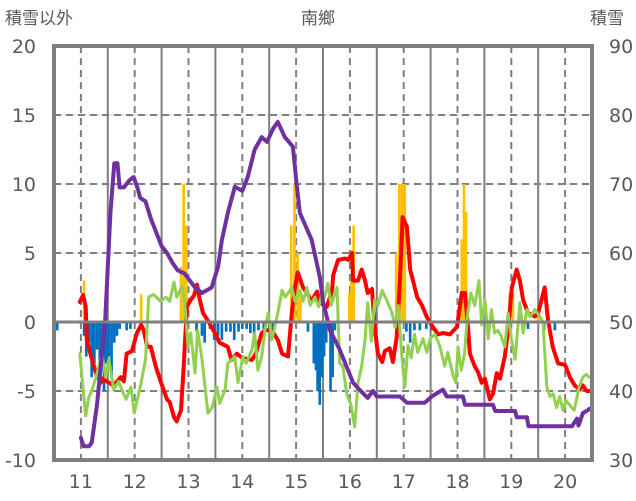 This screenshot has width=636, height=501. What do you see at coordinates (20, 461) in the screenshot?
I see `y-tick-left: -10` at bounding box center [20, 461].